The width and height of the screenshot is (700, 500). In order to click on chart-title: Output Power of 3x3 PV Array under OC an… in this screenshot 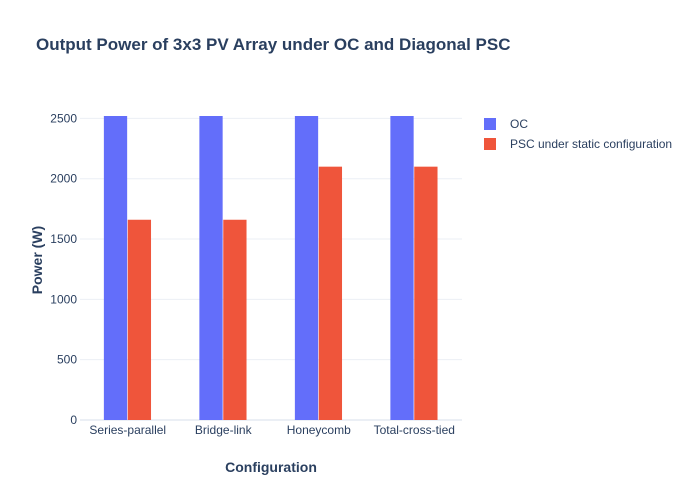, I will do `click(273, 44)`.